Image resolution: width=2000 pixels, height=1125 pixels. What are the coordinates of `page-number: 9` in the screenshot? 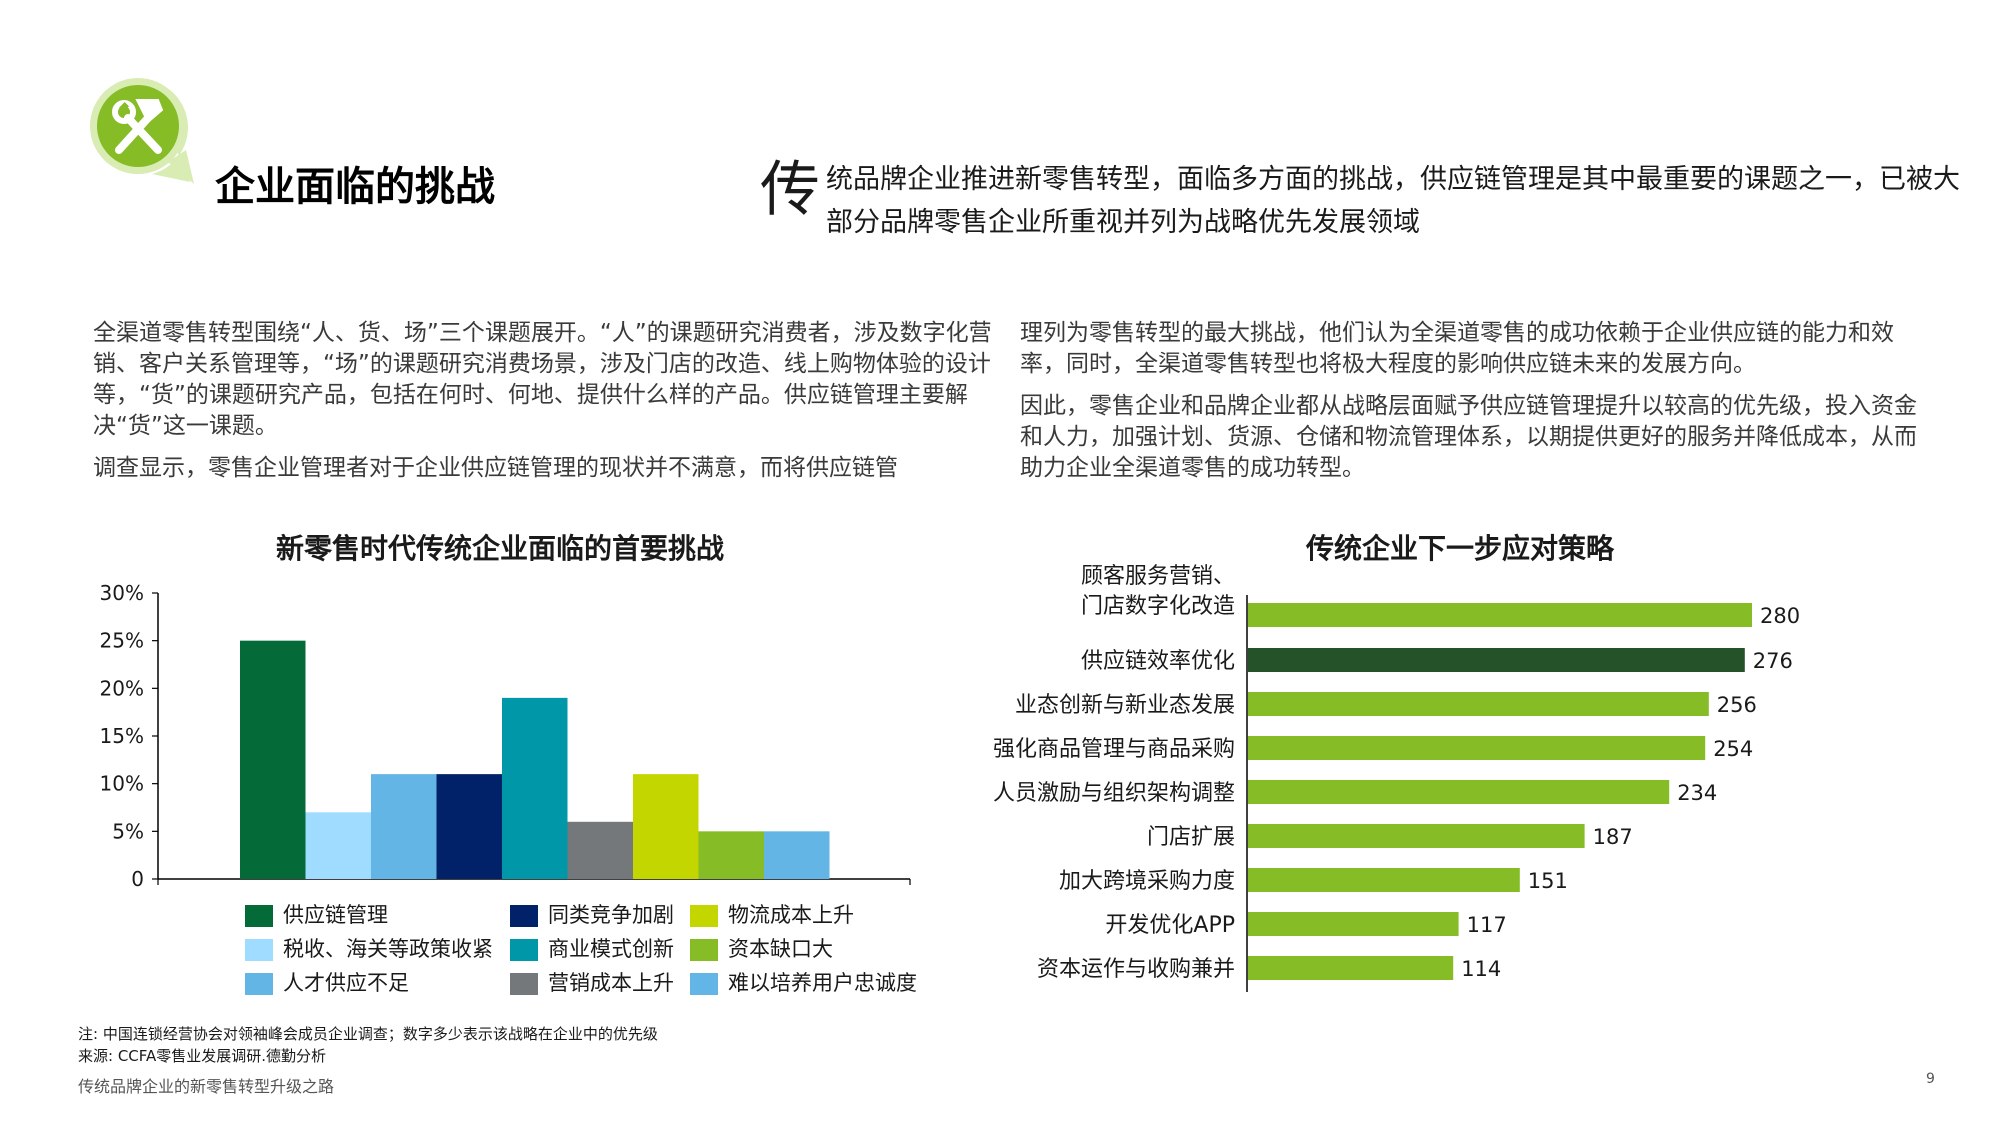 It's located at (1930, 1079).